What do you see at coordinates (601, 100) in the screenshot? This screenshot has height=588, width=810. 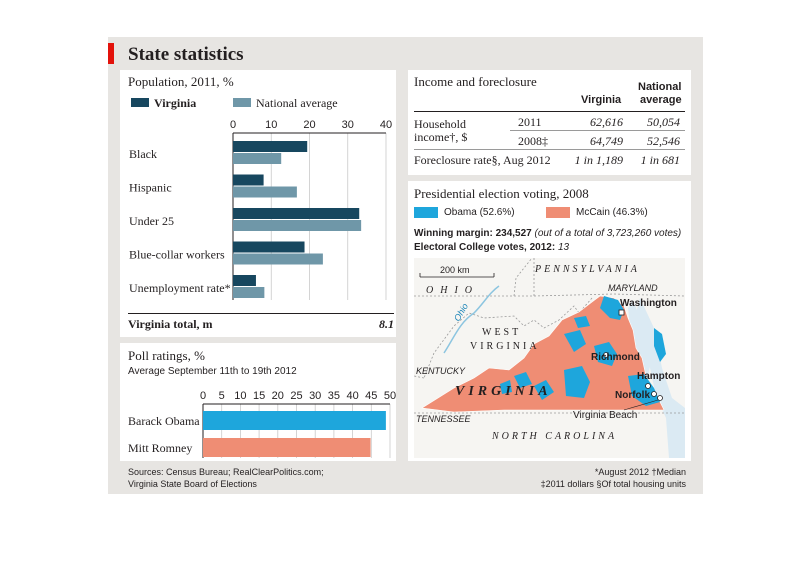 I see `income-col-virginia: Virginia` at bounding box center [601, 100].